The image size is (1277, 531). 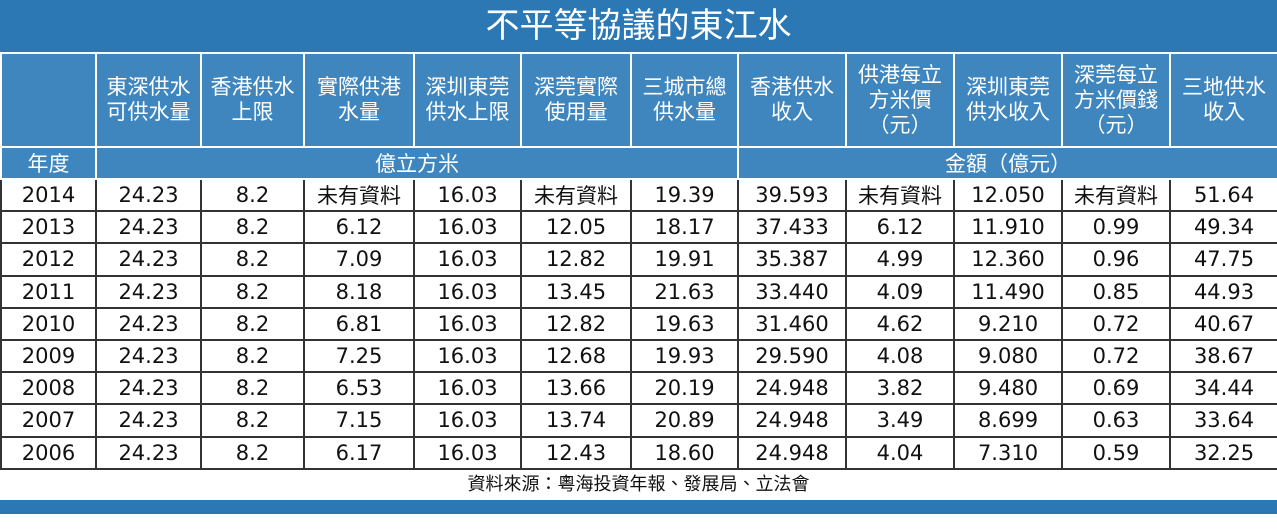 I want to click on data-cell: 12.43, so click(x=576, y=452).